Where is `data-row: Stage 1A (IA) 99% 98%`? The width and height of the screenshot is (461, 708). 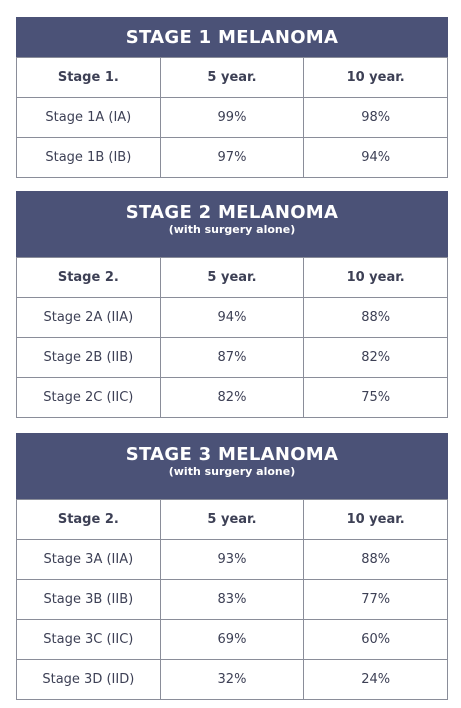
data-row: Stage 1A (IA) 99% 98% is located at coordinates (232, 117).